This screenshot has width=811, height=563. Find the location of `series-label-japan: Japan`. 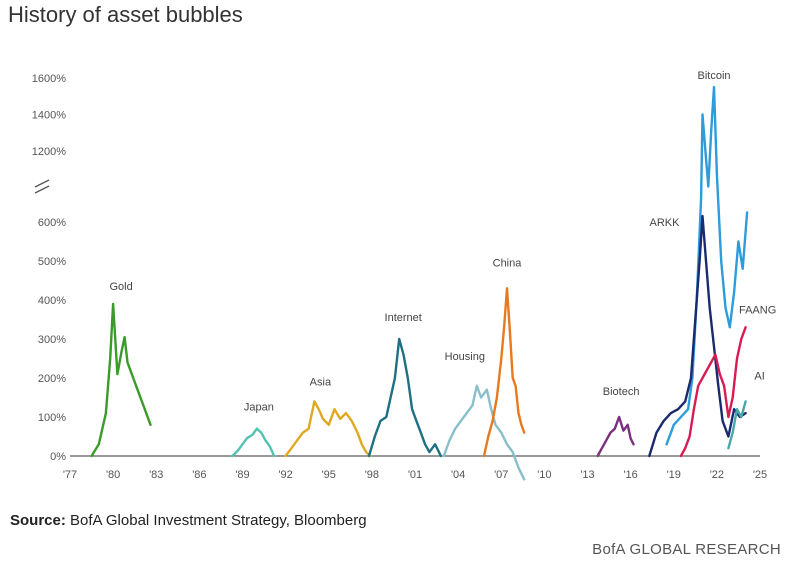

series-label-japan: Japan is located at coordinates (259, 408).